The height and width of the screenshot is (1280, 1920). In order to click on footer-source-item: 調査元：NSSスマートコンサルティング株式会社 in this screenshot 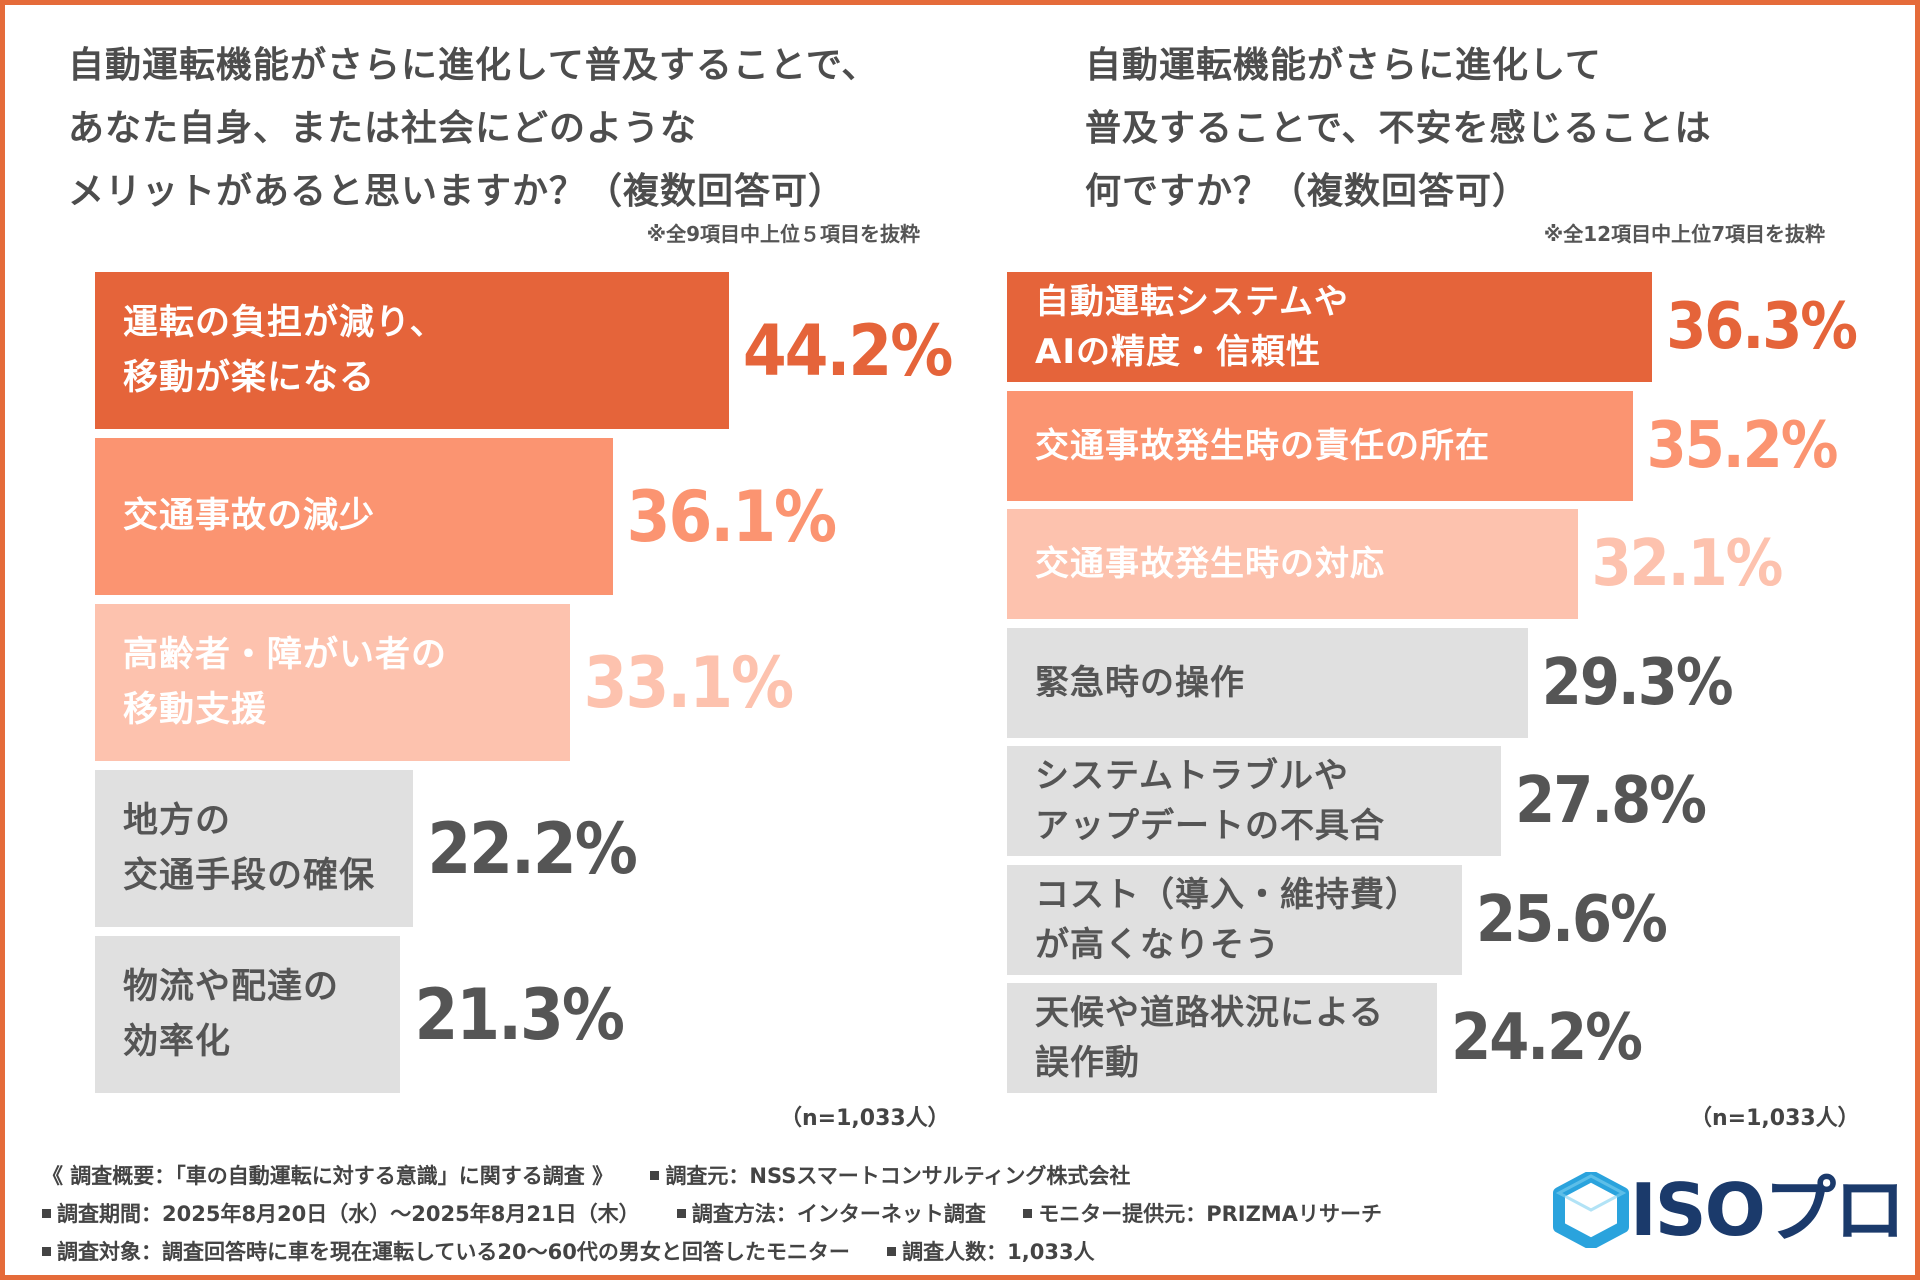, I will do `click(890, 1176)`.